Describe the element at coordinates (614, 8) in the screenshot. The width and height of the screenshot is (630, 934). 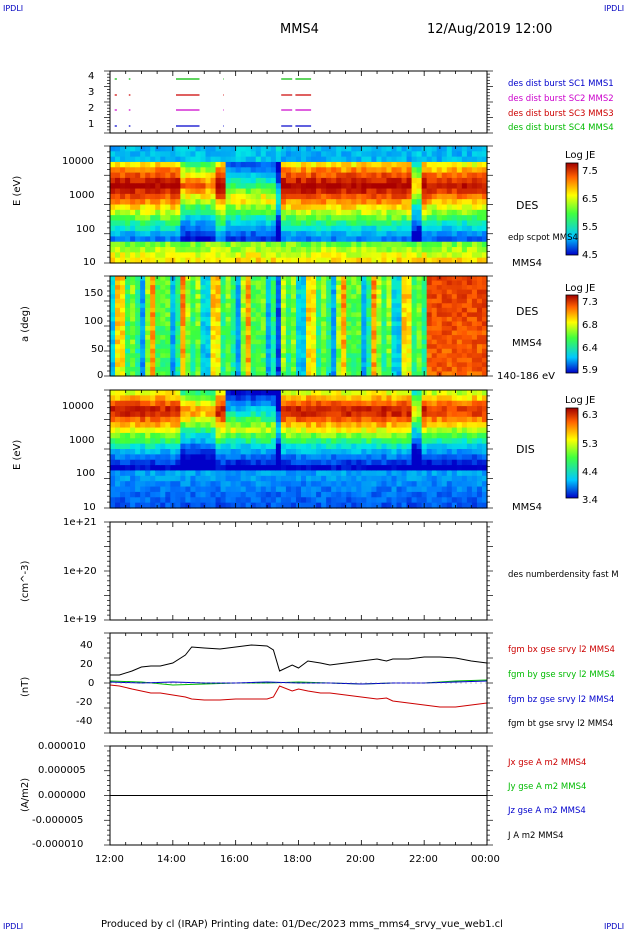
I see `corner-label-tr: IPDLI` at that location.